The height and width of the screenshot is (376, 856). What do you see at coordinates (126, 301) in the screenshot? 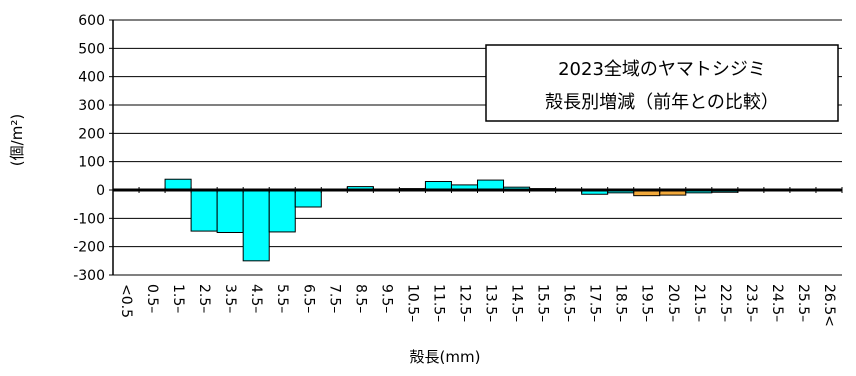
I see `x-tick-label: <0.5` at bounding box center [126, 301].